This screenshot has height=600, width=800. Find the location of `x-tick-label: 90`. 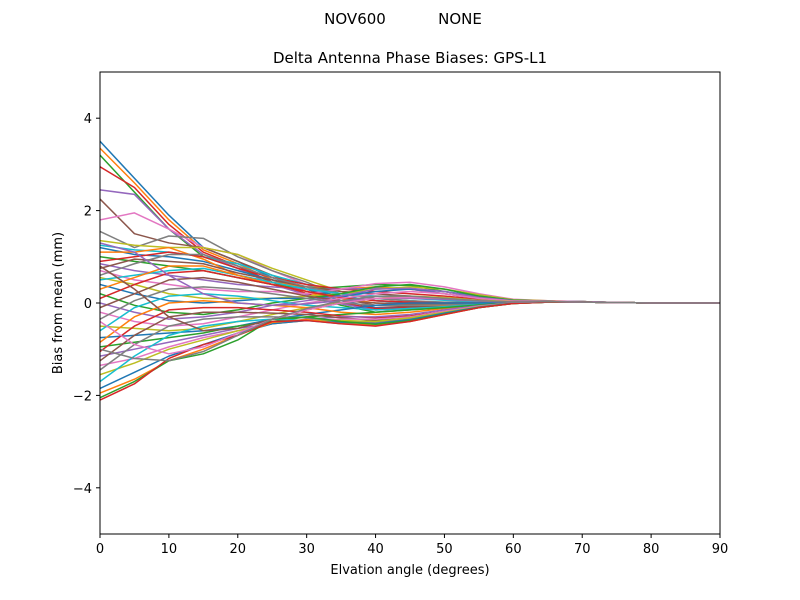

x-tick-label: 90 is located at coordinates (720, 549).